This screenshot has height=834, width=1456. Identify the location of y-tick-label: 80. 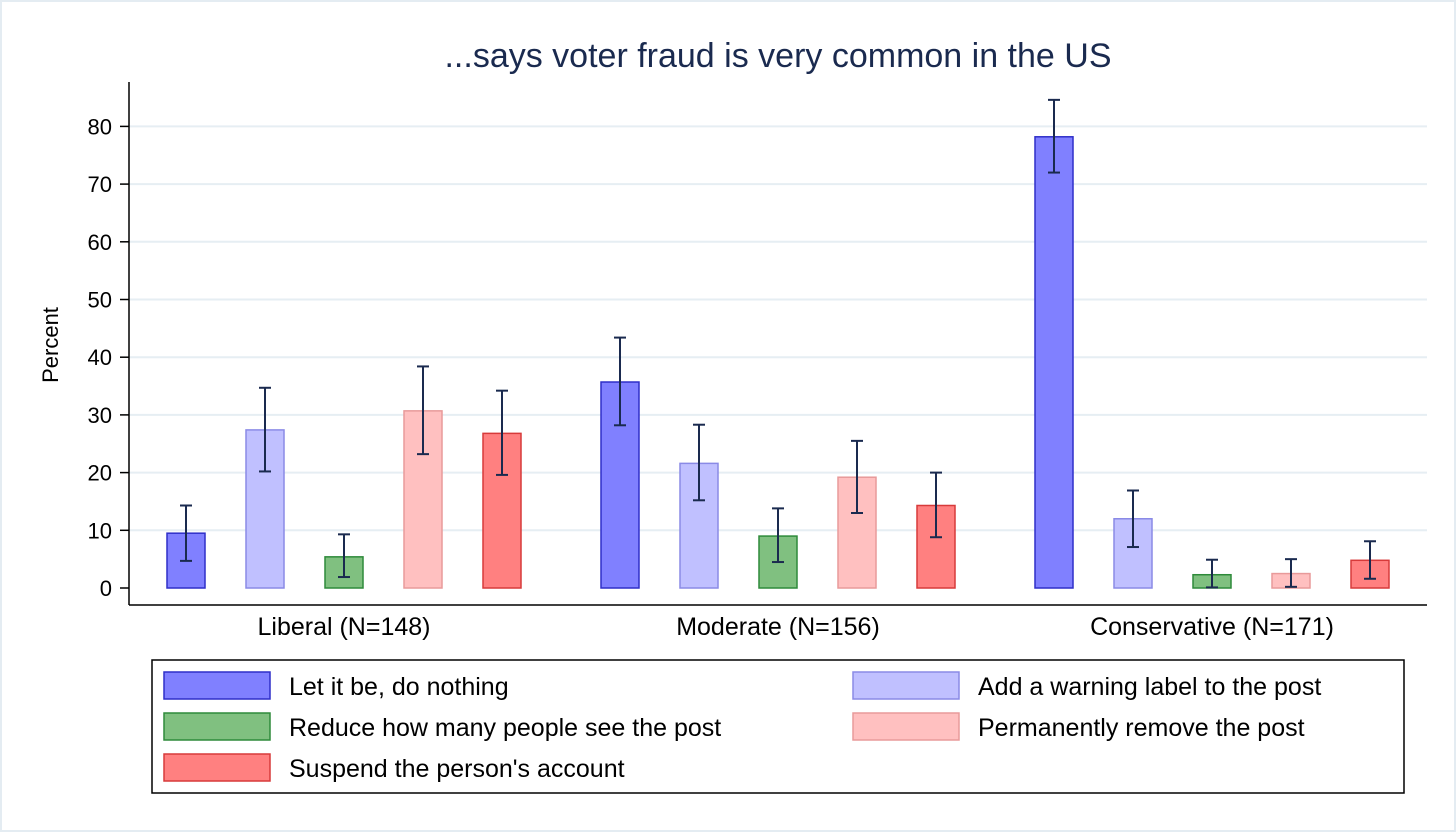
(100, 126).